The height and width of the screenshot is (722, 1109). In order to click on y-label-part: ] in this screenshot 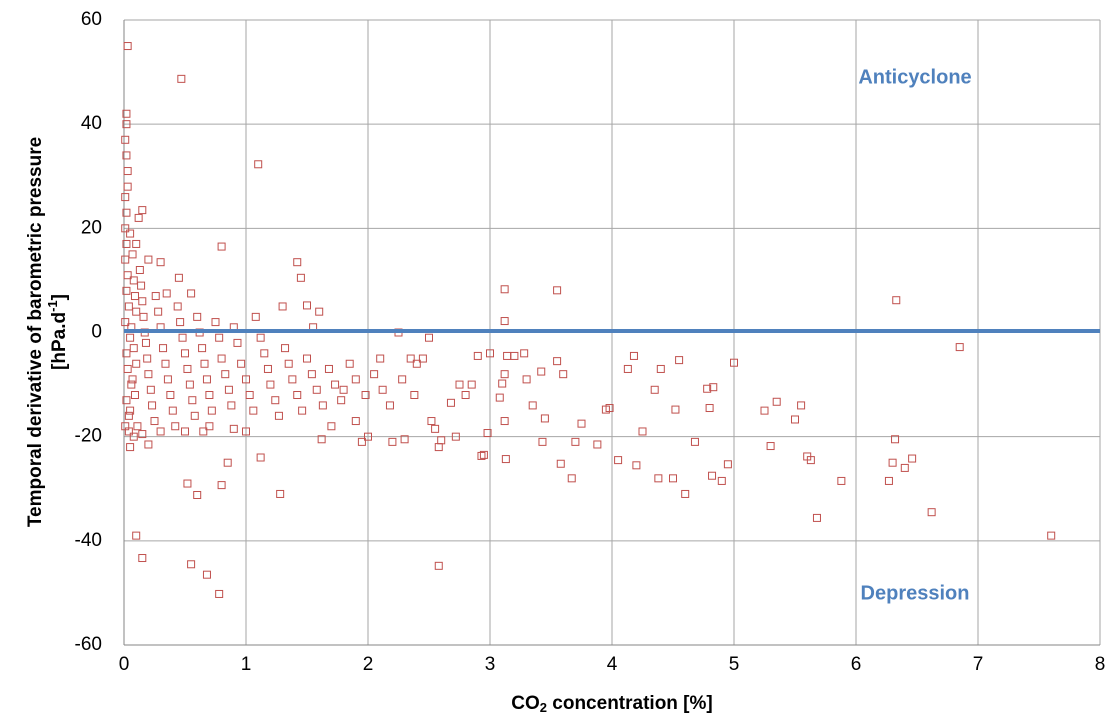, I will do `click(59, 297)`.